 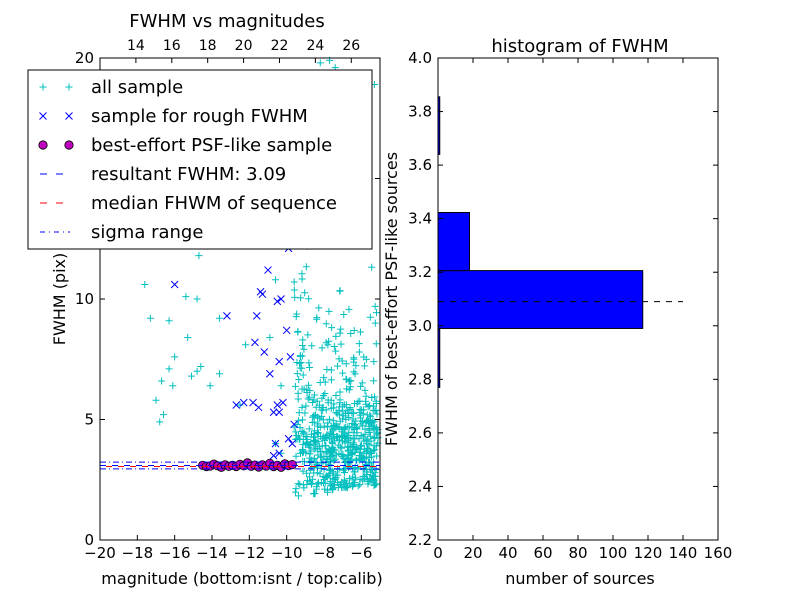 I want to click on legend-label: all sample, so click(x=137, y=87).